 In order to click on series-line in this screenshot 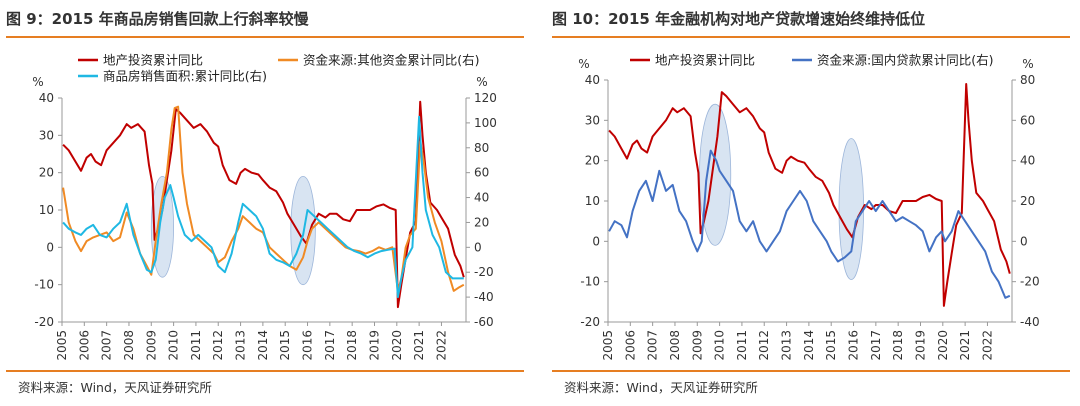, I will do `click(809, 224)`.